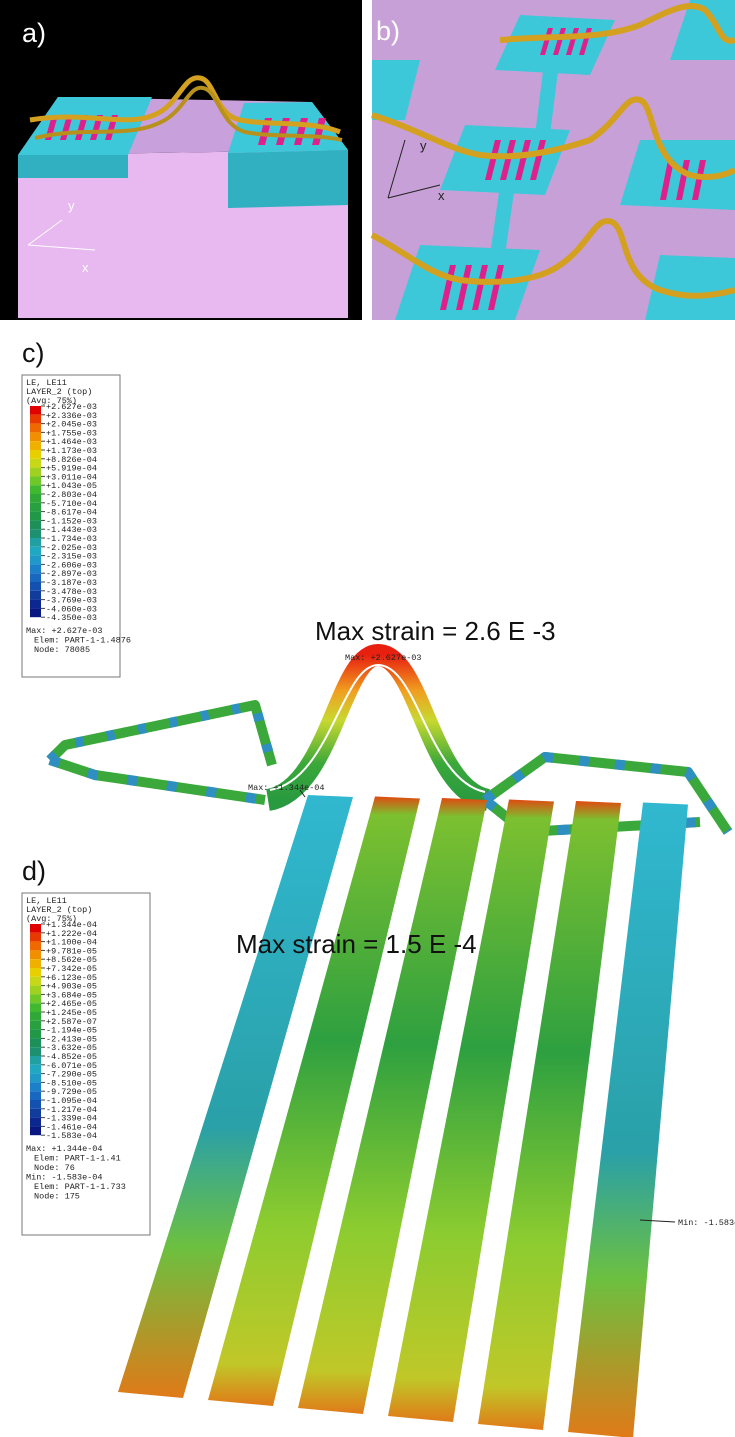  What do you see at coordinates (71, 530) in the screenshot?
I see `legend-tick-label: -1.443e-03` at bounding box center [71, 530].